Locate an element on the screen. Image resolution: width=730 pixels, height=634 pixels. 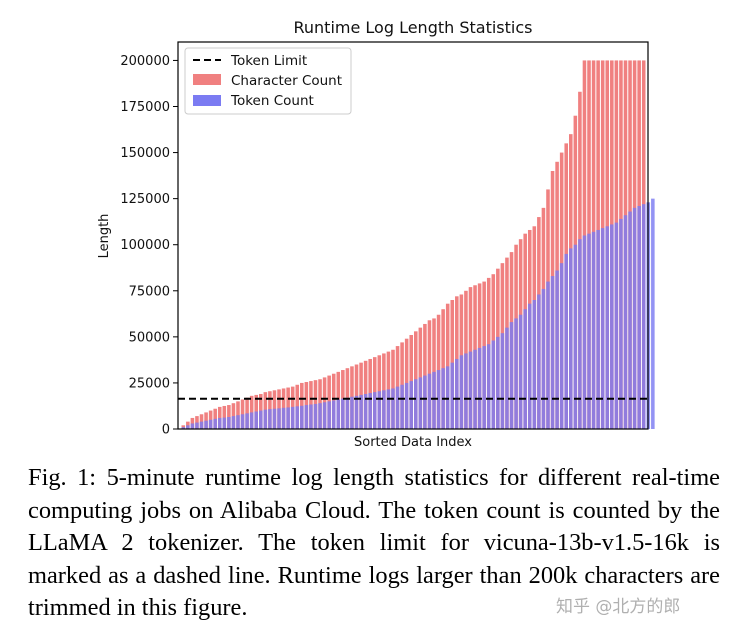
legend: Token Limit Character Count Token Count is located at coordinates (268, 81).